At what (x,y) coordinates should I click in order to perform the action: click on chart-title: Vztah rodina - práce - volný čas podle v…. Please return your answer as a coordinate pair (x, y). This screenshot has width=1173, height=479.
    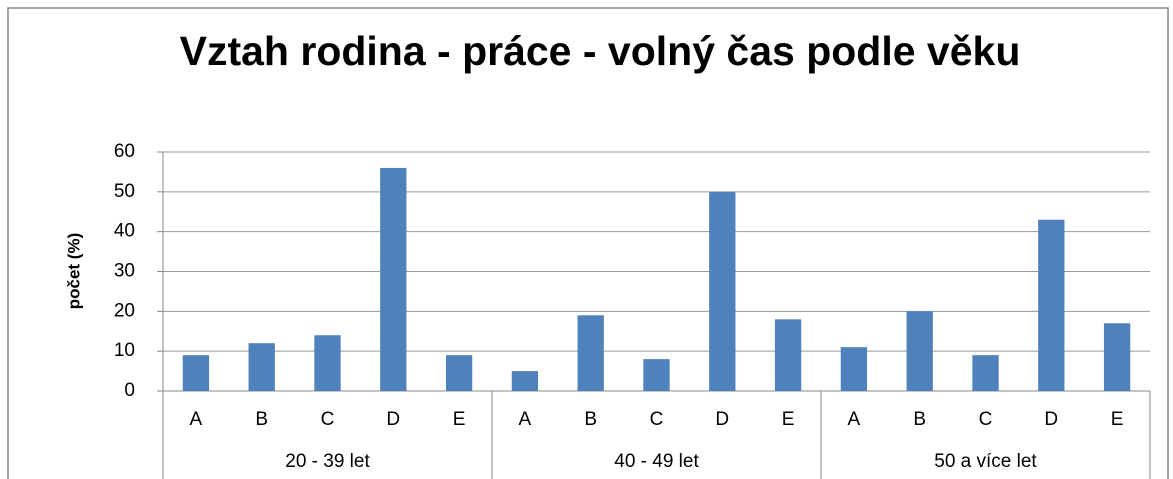
    Looking at the image, I should click on (600, 51).